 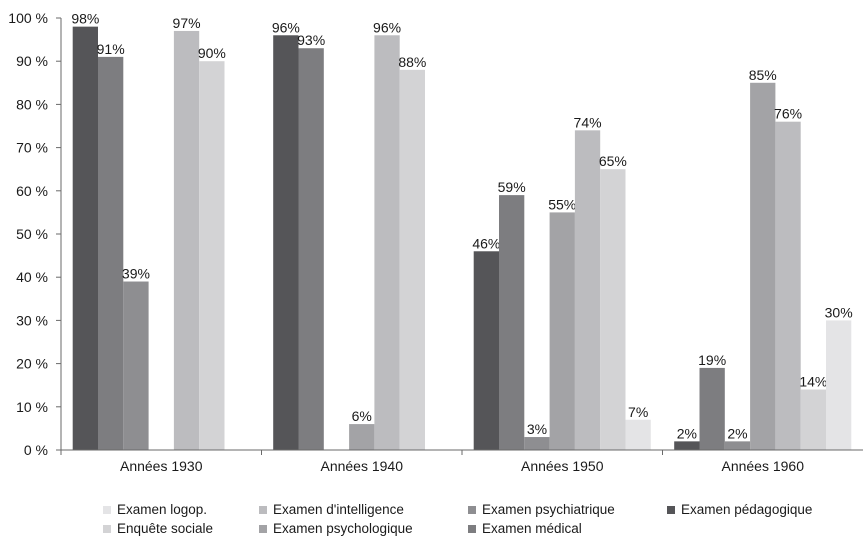 I want to click on y-tick-label: 40 %, so click(x=32, y=277).